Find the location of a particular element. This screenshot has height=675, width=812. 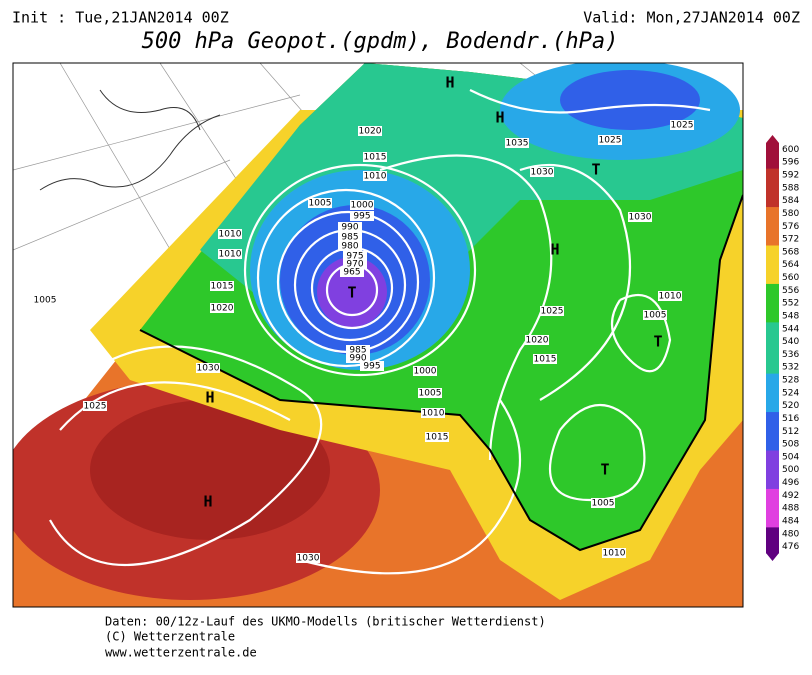

colorbar-label: 560 is located at coordinates (790, 278).